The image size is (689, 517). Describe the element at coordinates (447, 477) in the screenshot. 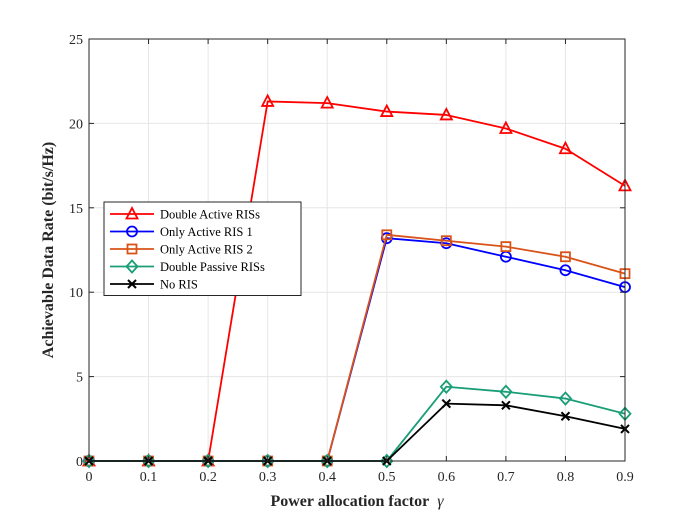

I see `x-tick-label: 0.6` at that location.